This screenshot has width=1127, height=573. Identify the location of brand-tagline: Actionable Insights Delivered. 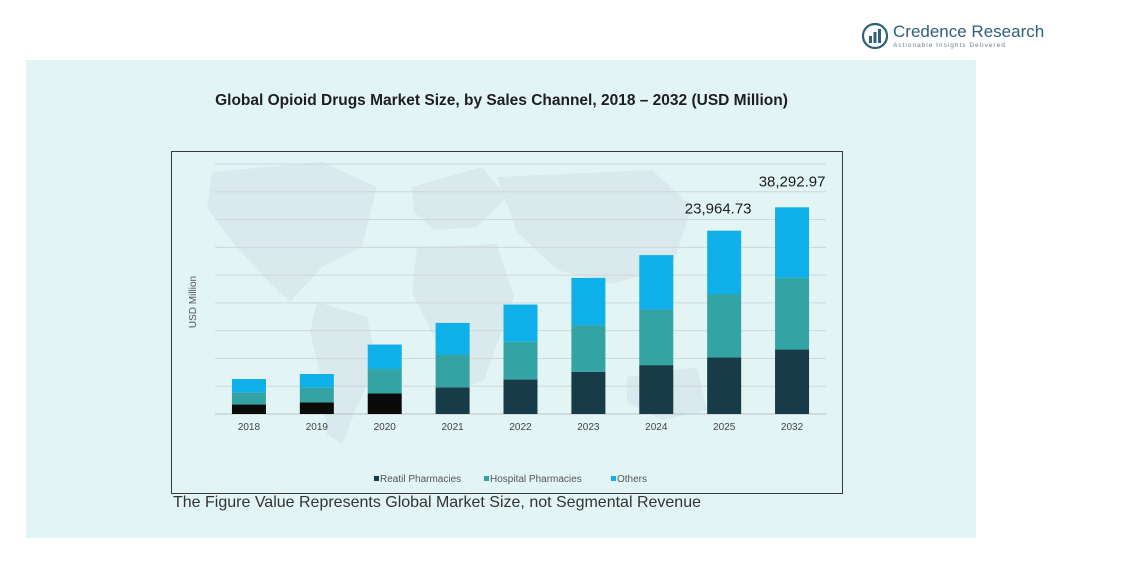
(949, 45).